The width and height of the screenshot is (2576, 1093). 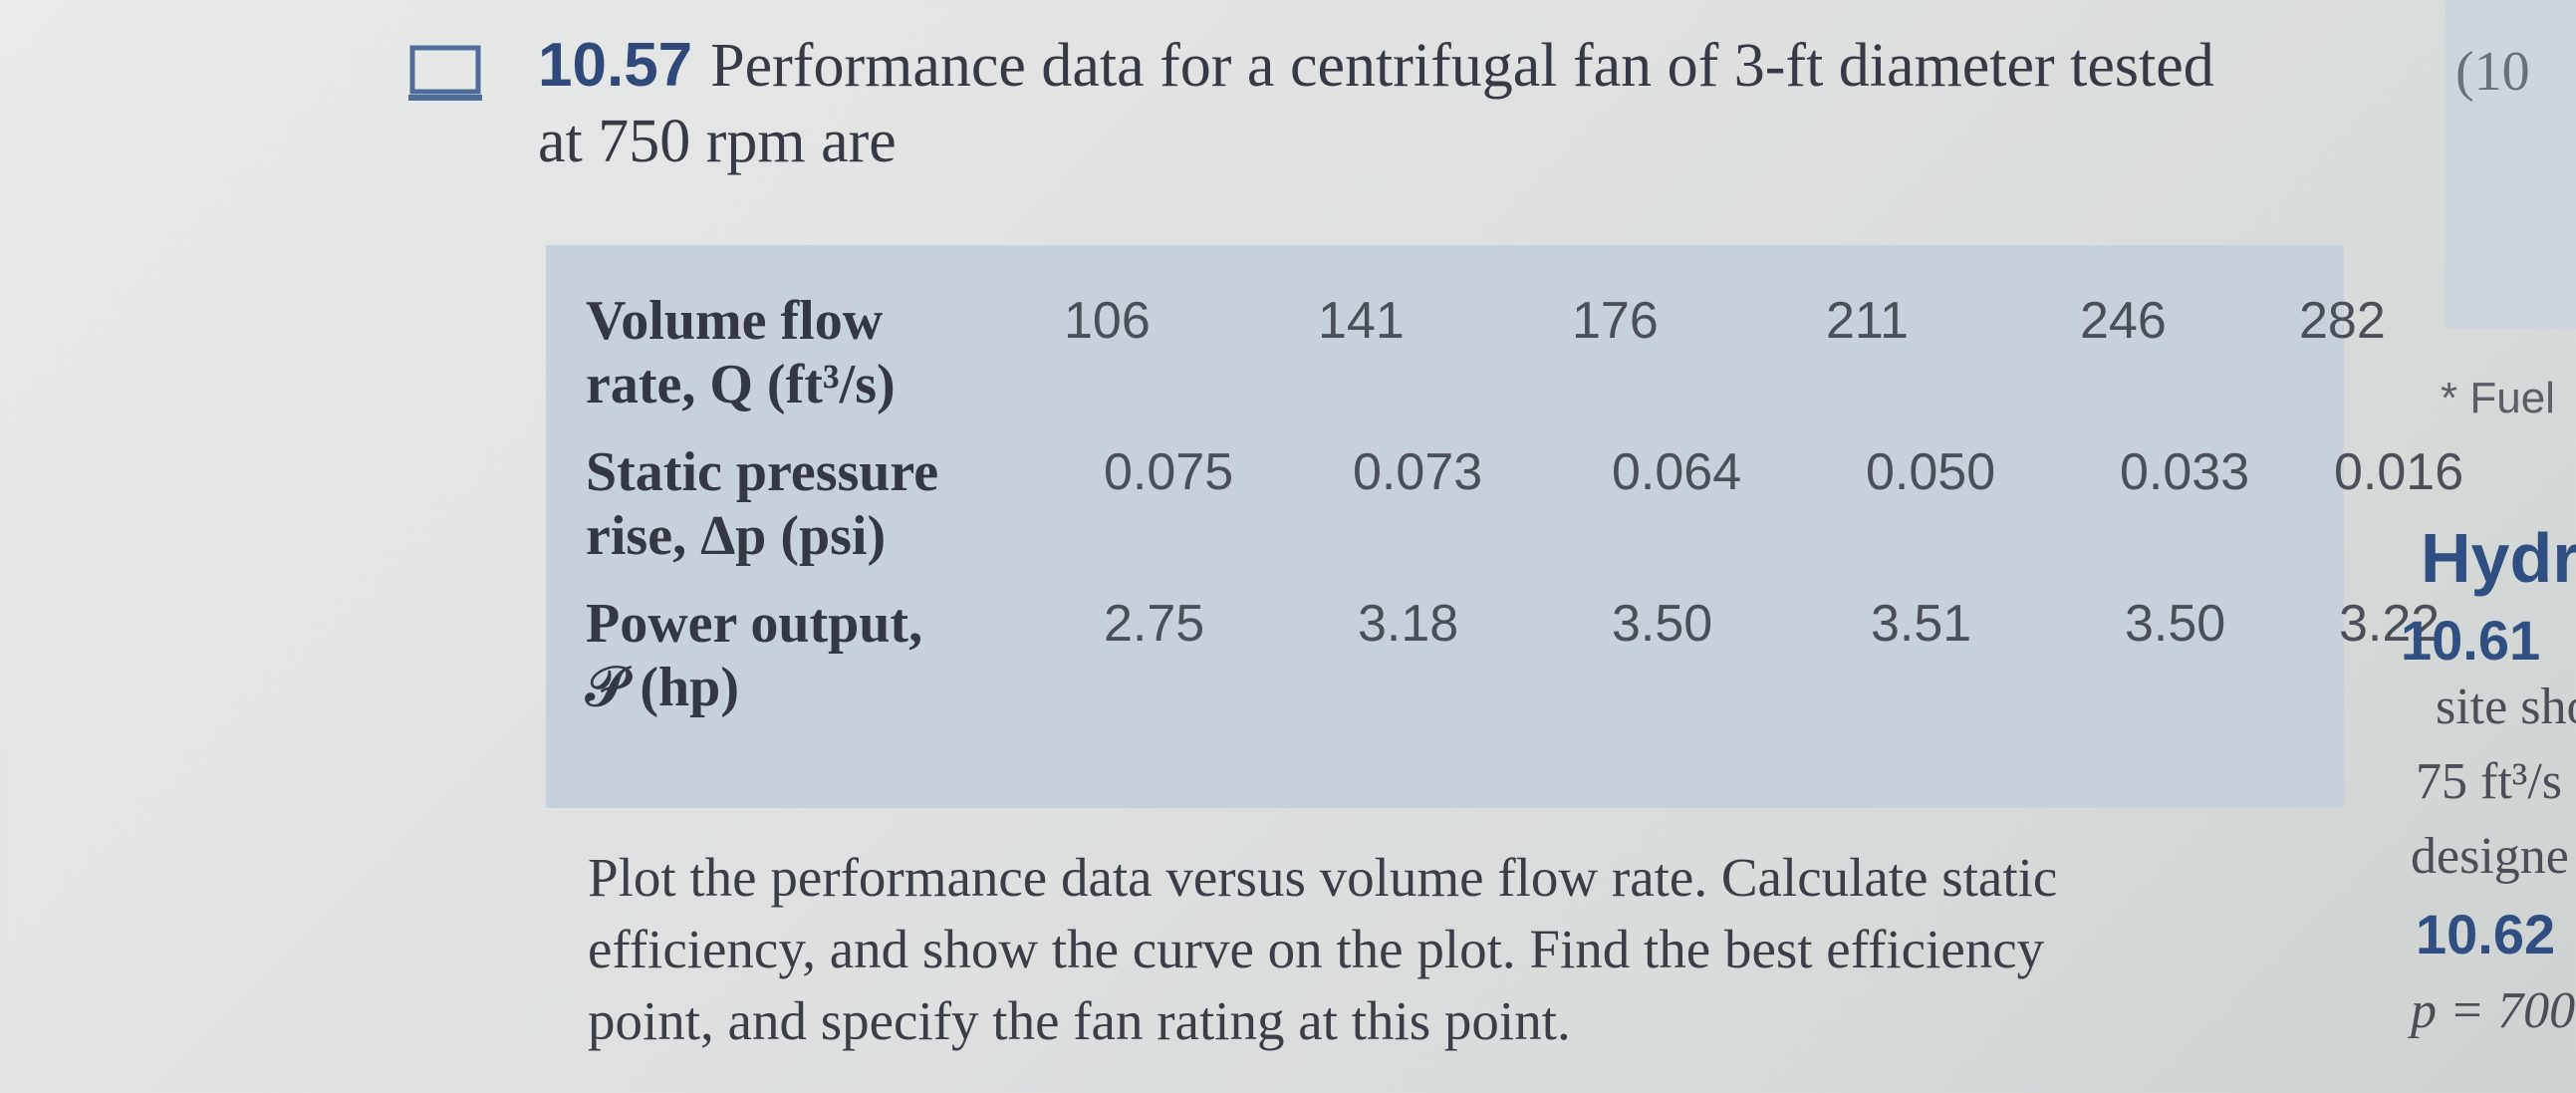 What do you see at coordinates (2493, 1010) in the screenshot?
I see `right-column-text: p = 700 p` at bounding box center [2493, 1010].